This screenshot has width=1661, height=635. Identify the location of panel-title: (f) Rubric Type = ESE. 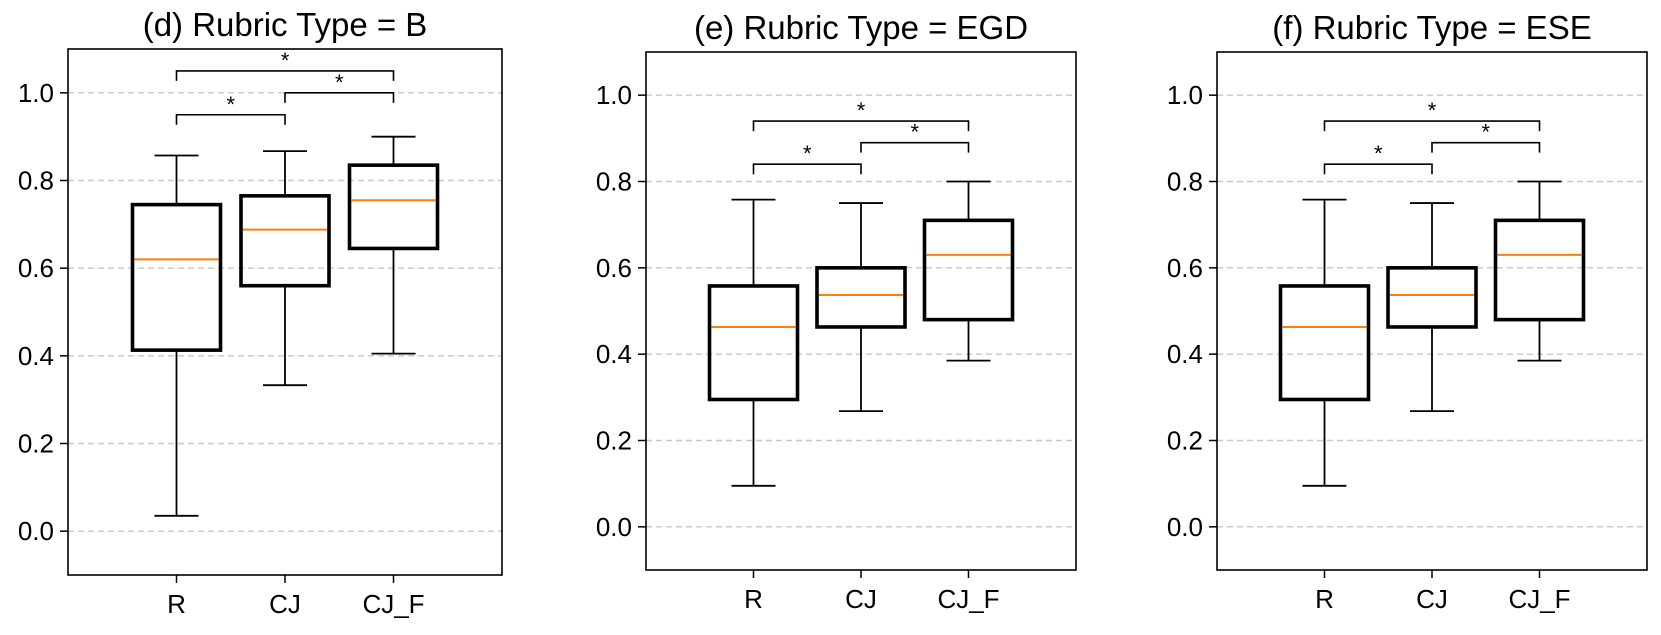
(1431, 27).